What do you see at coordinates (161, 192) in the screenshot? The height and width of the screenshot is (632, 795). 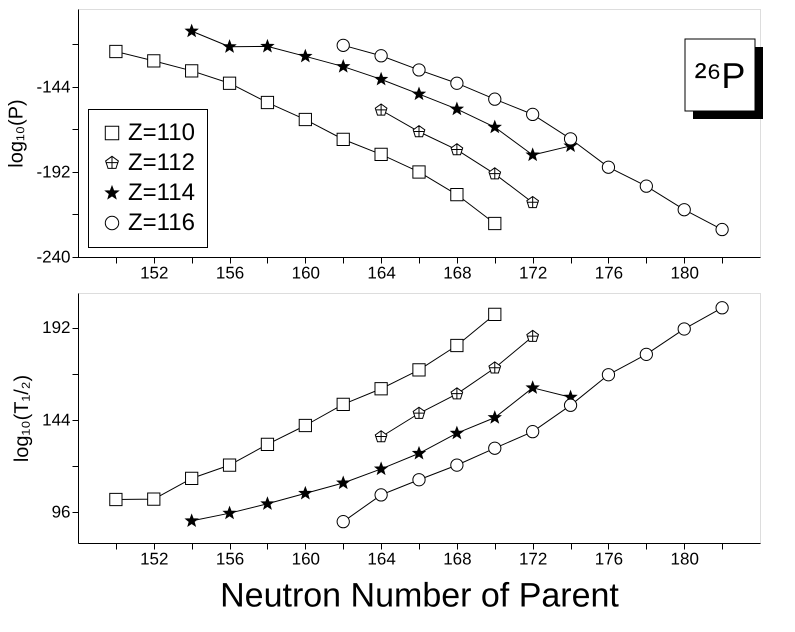 I see `legend-label: Z=114` at bounding box center [161, 192].